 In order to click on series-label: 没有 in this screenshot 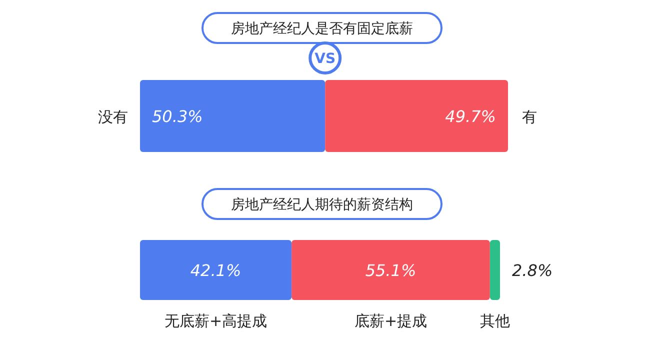, I will do `click(113, 117)`.